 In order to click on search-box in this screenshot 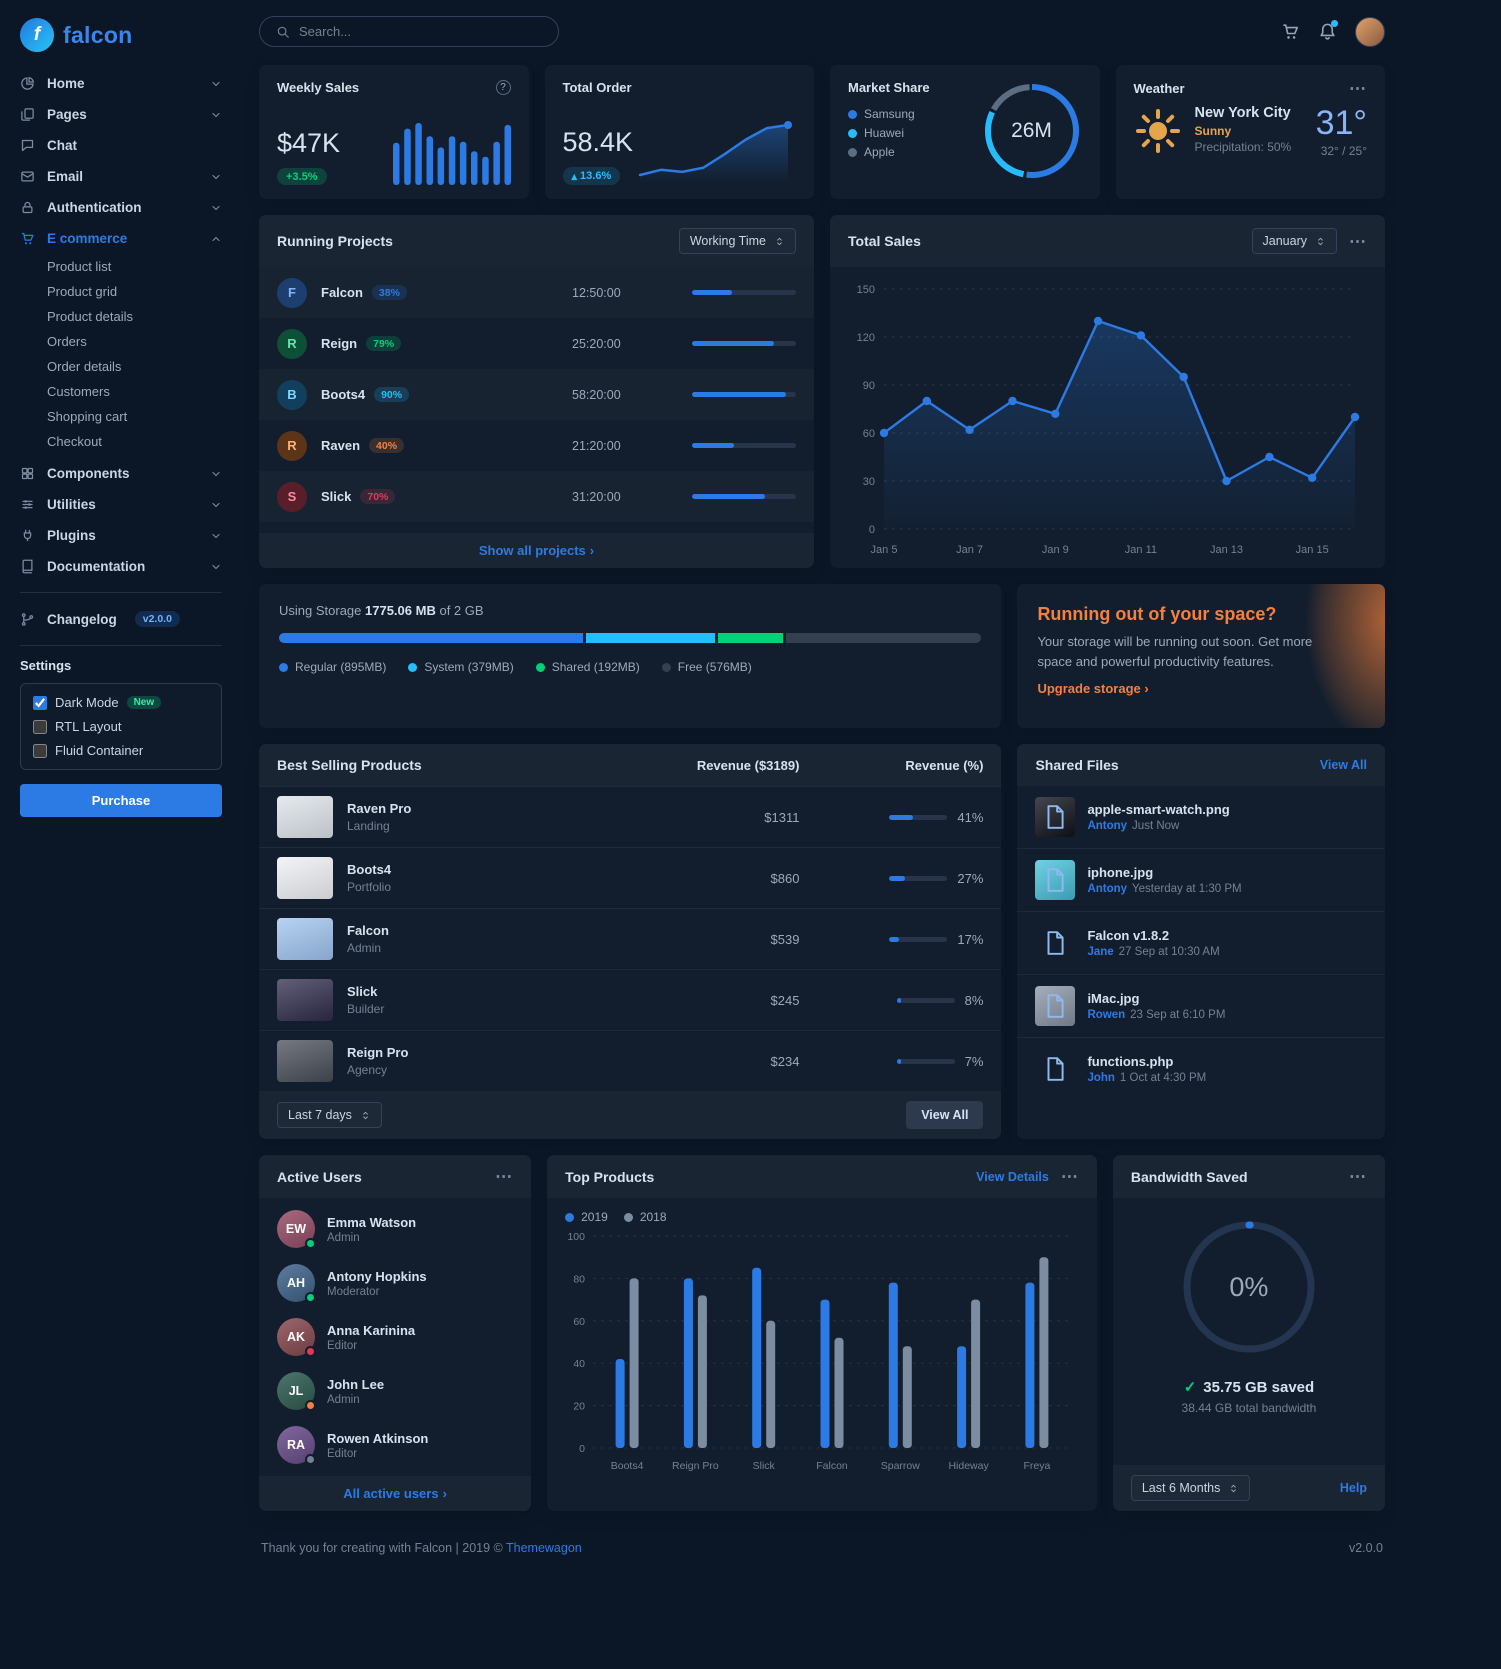, I will do `click(409, 31)`.